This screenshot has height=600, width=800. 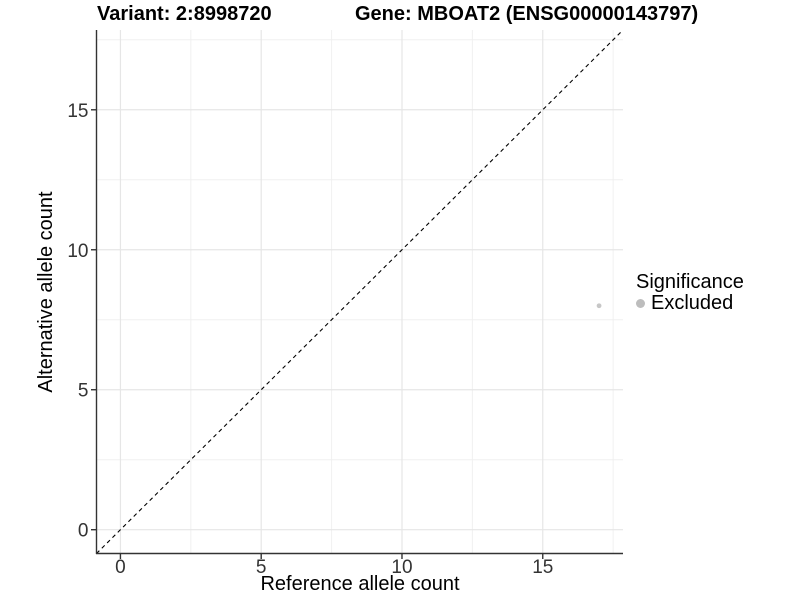 What do you see at coordinates (83, 391) in the screenshot?
I see `y-tick-label: 5` at bounding box center [83, 391].